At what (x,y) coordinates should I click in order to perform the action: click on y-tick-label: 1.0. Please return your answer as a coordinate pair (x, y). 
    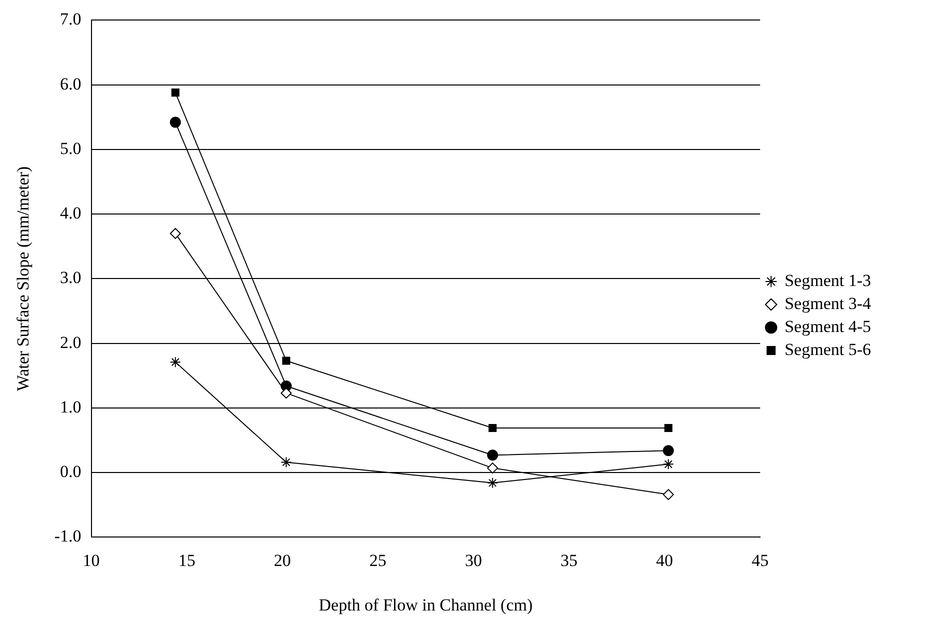
    Looking at the image, I should click on (71, 406).